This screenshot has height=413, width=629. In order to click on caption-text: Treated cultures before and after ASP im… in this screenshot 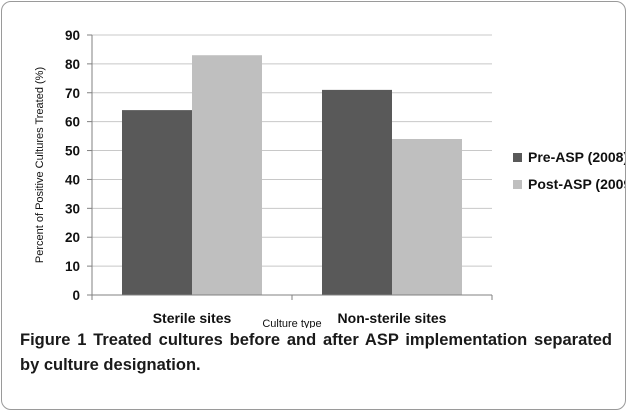, I will do `click(316, 352)`.